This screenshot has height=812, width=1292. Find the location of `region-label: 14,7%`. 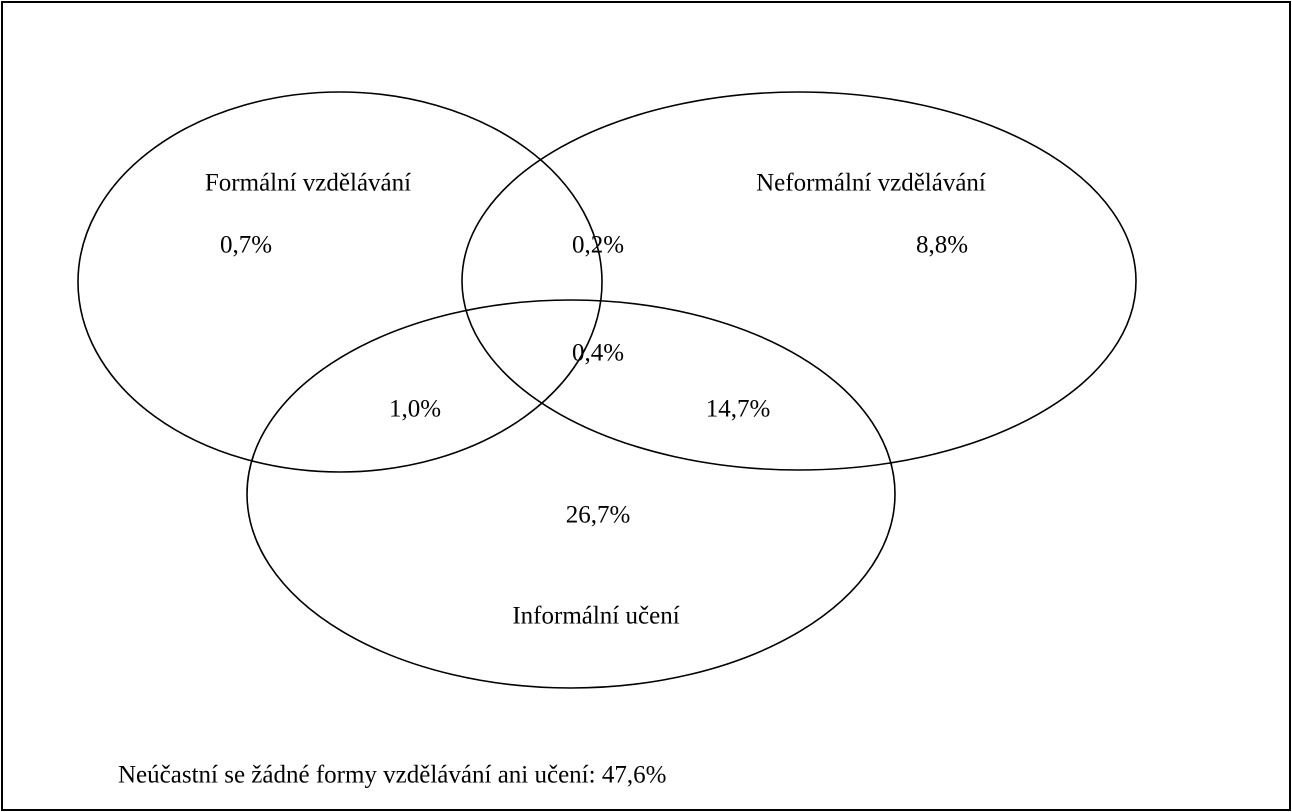

region-label: 14,7% is located at coordinates (738, 409).